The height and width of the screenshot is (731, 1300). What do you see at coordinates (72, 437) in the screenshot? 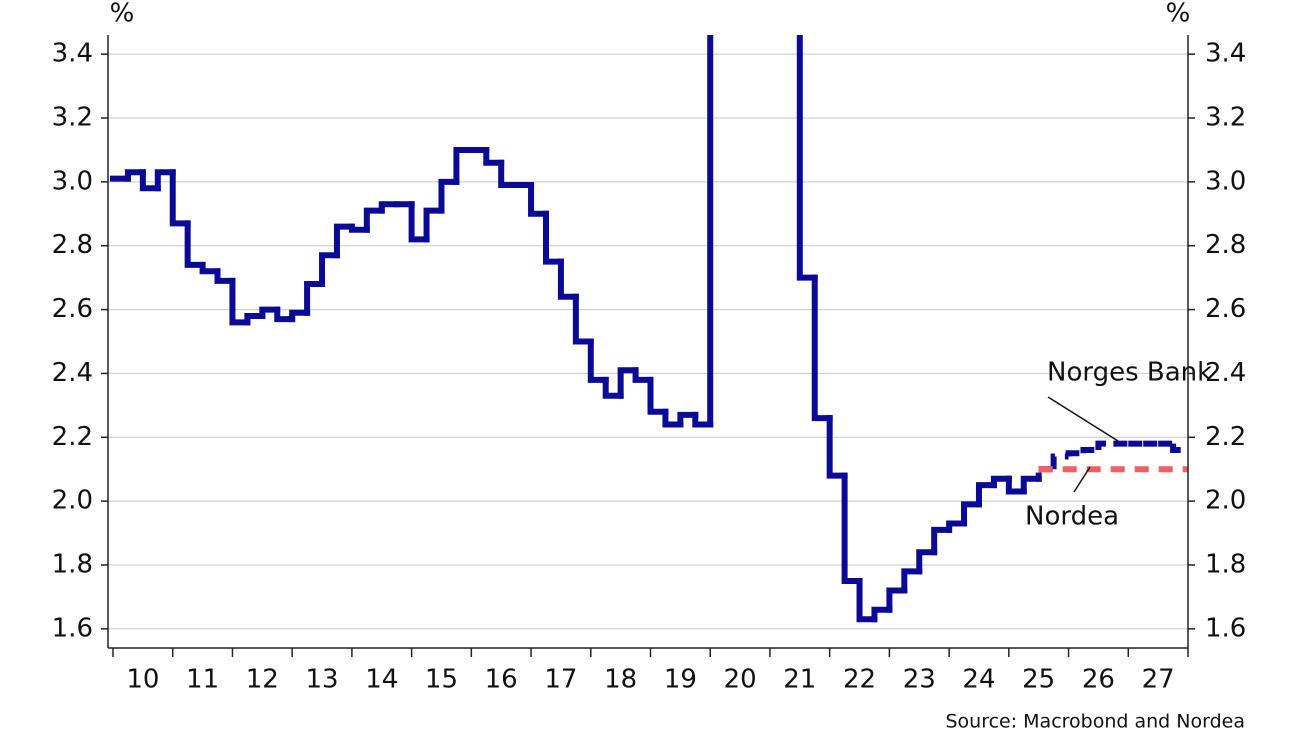
I see `y-tick-label: 2.2` at bounding box center [72, 437].